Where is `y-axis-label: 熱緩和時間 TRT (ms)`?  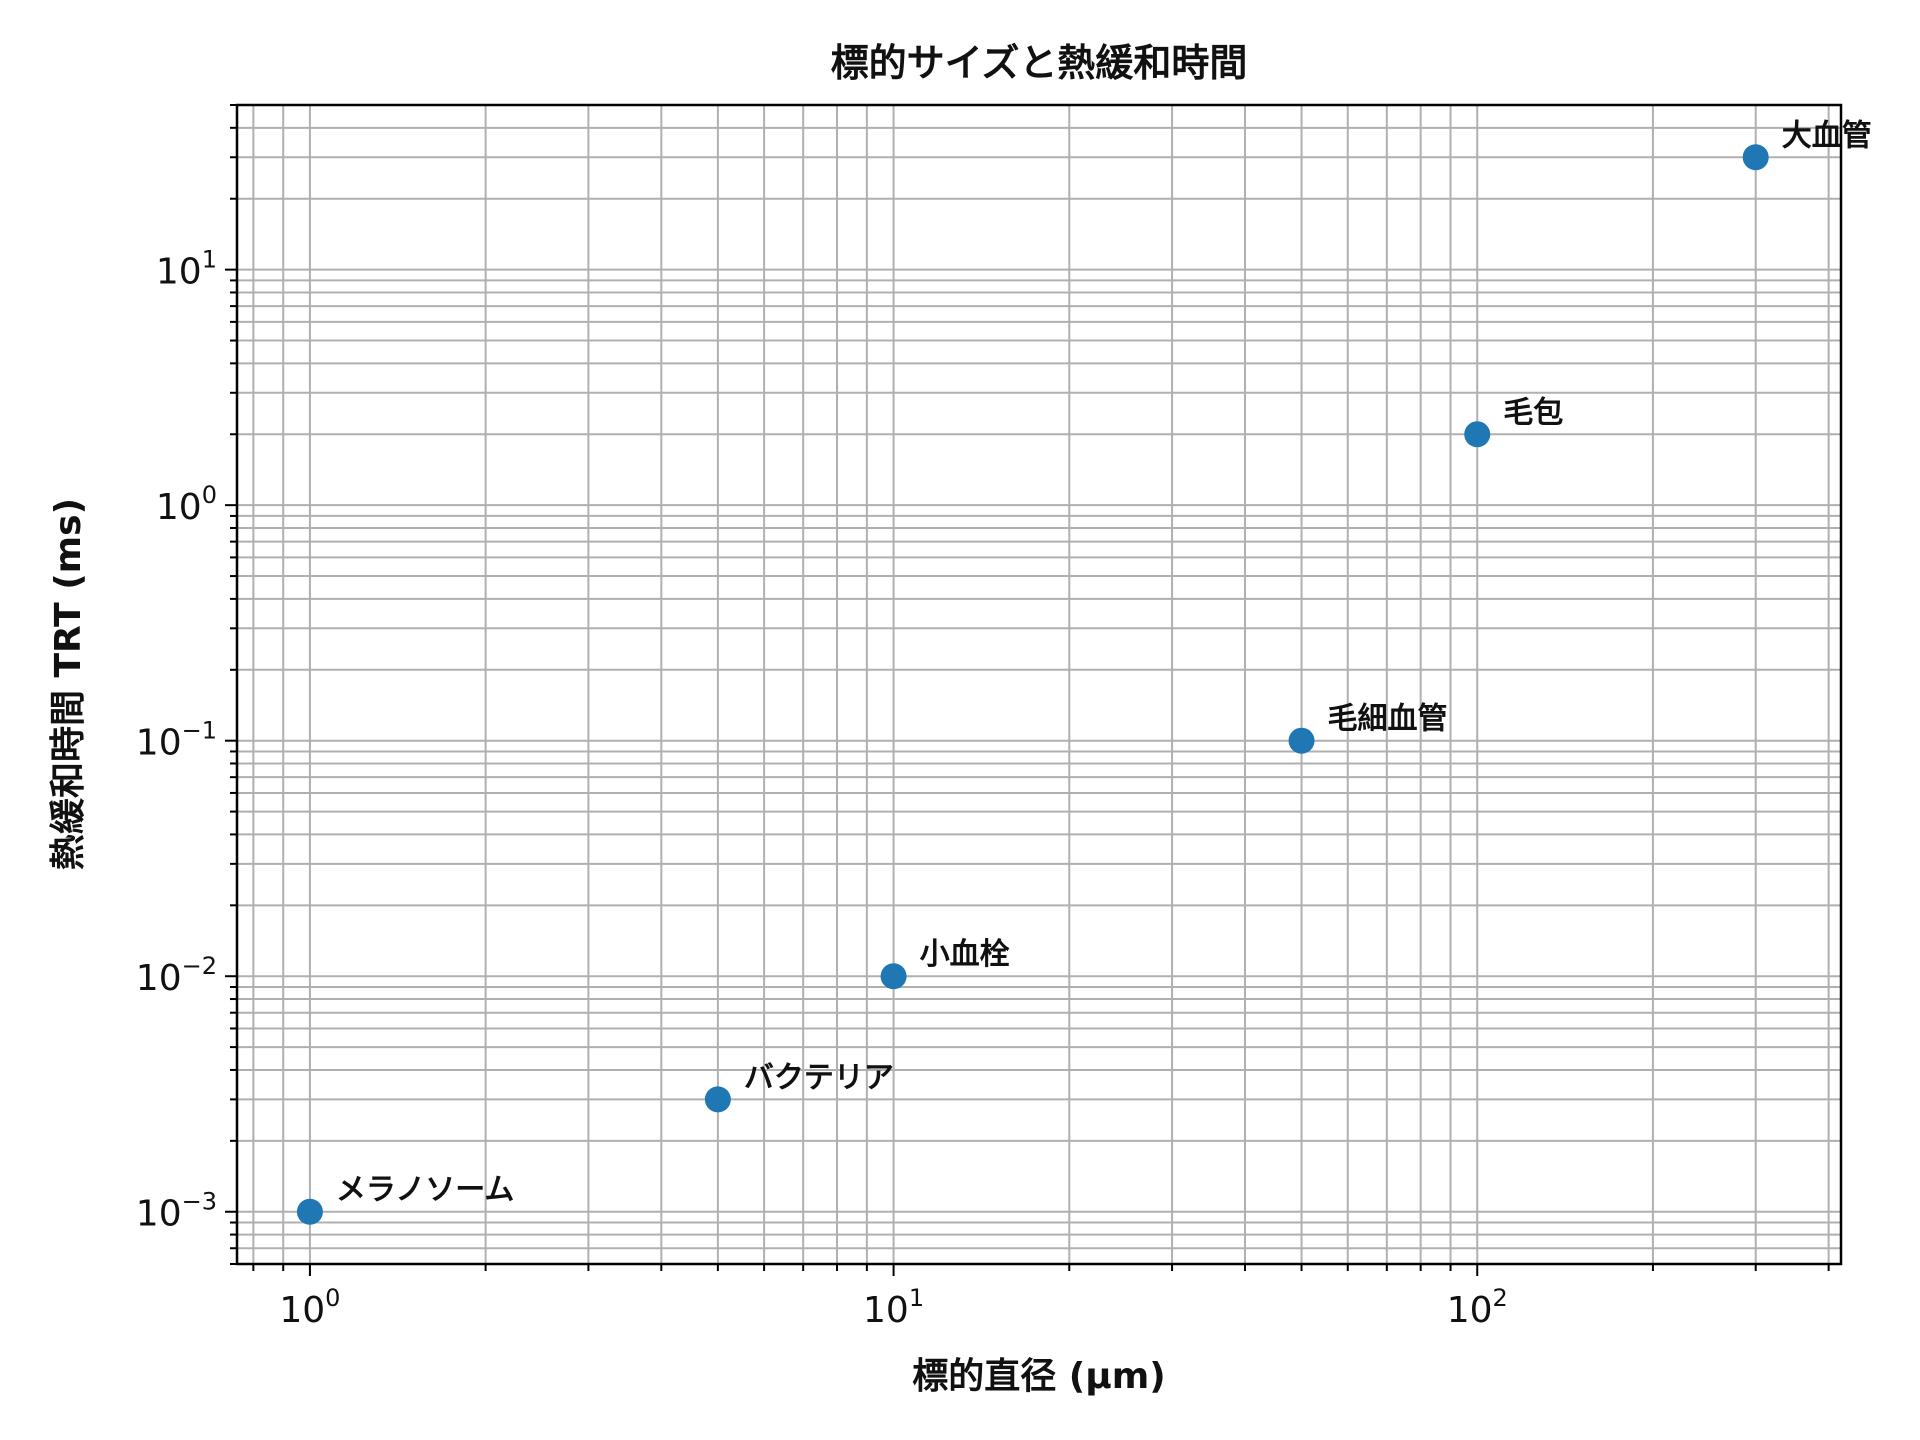
y-axis-label: 熱緩和時間 TRT (ms) is located at coordinates (68, 684).